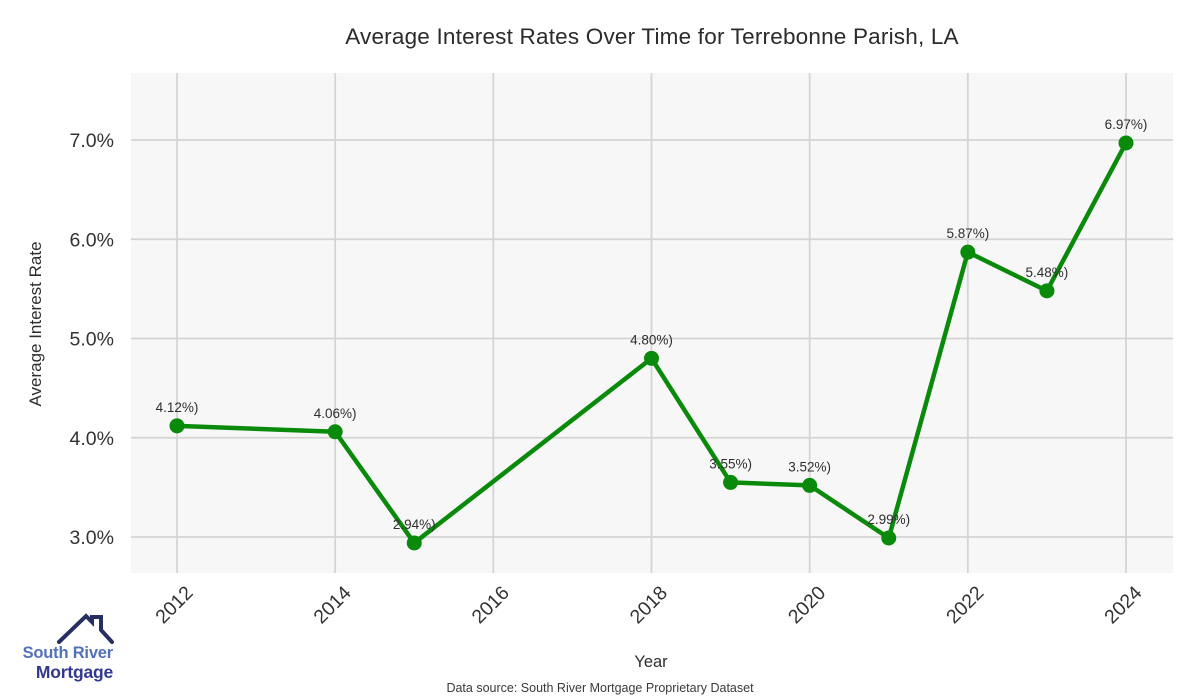 The height and width of the screenshot is (700, 1200). Describe the element at coordinates (335, 413) in the screenshot. I see `point-value-label: 4.06%)` at that location.